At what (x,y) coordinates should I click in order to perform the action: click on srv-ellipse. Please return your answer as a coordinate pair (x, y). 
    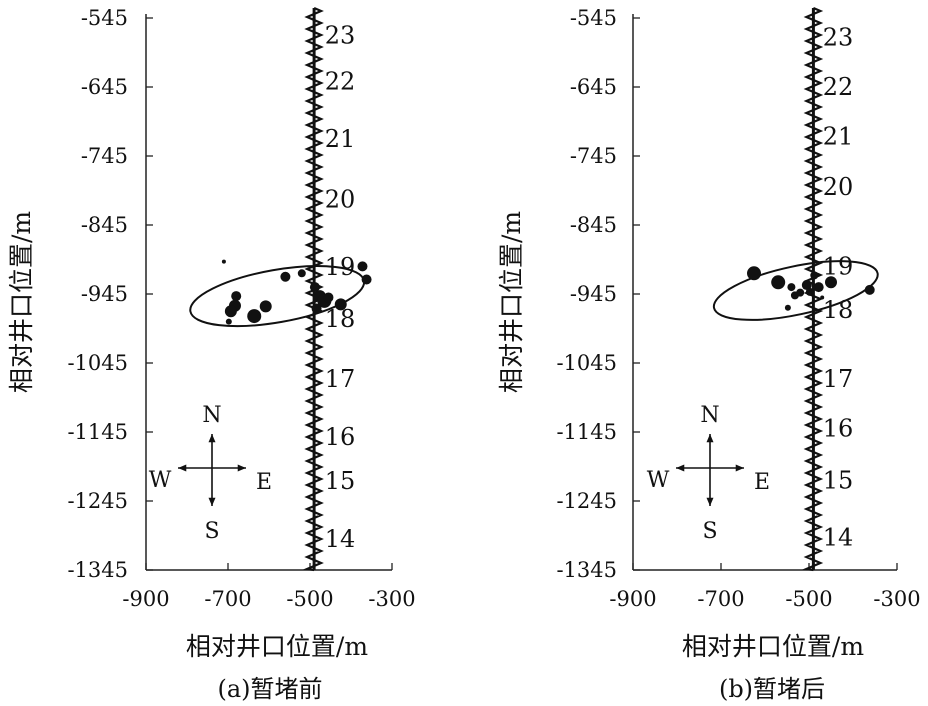
    Looking at the image, I should click on (795, 290).